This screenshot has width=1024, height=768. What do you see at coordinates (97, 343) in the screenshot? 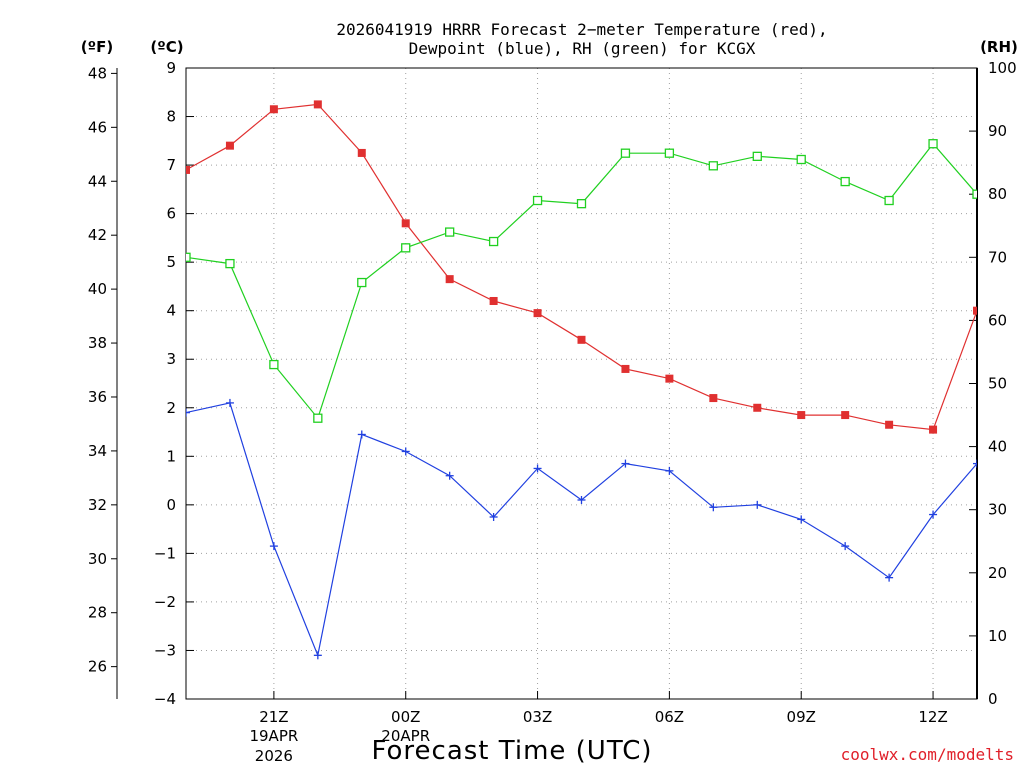
I see `fahrenheit-tick-label: 38` at bounding box center [97, 343].